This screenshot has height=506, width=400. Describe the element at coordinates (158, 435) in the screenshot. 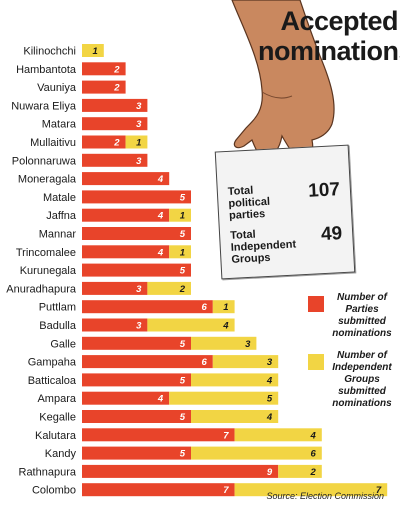

I see `bar-parties-kalutara` at that location.